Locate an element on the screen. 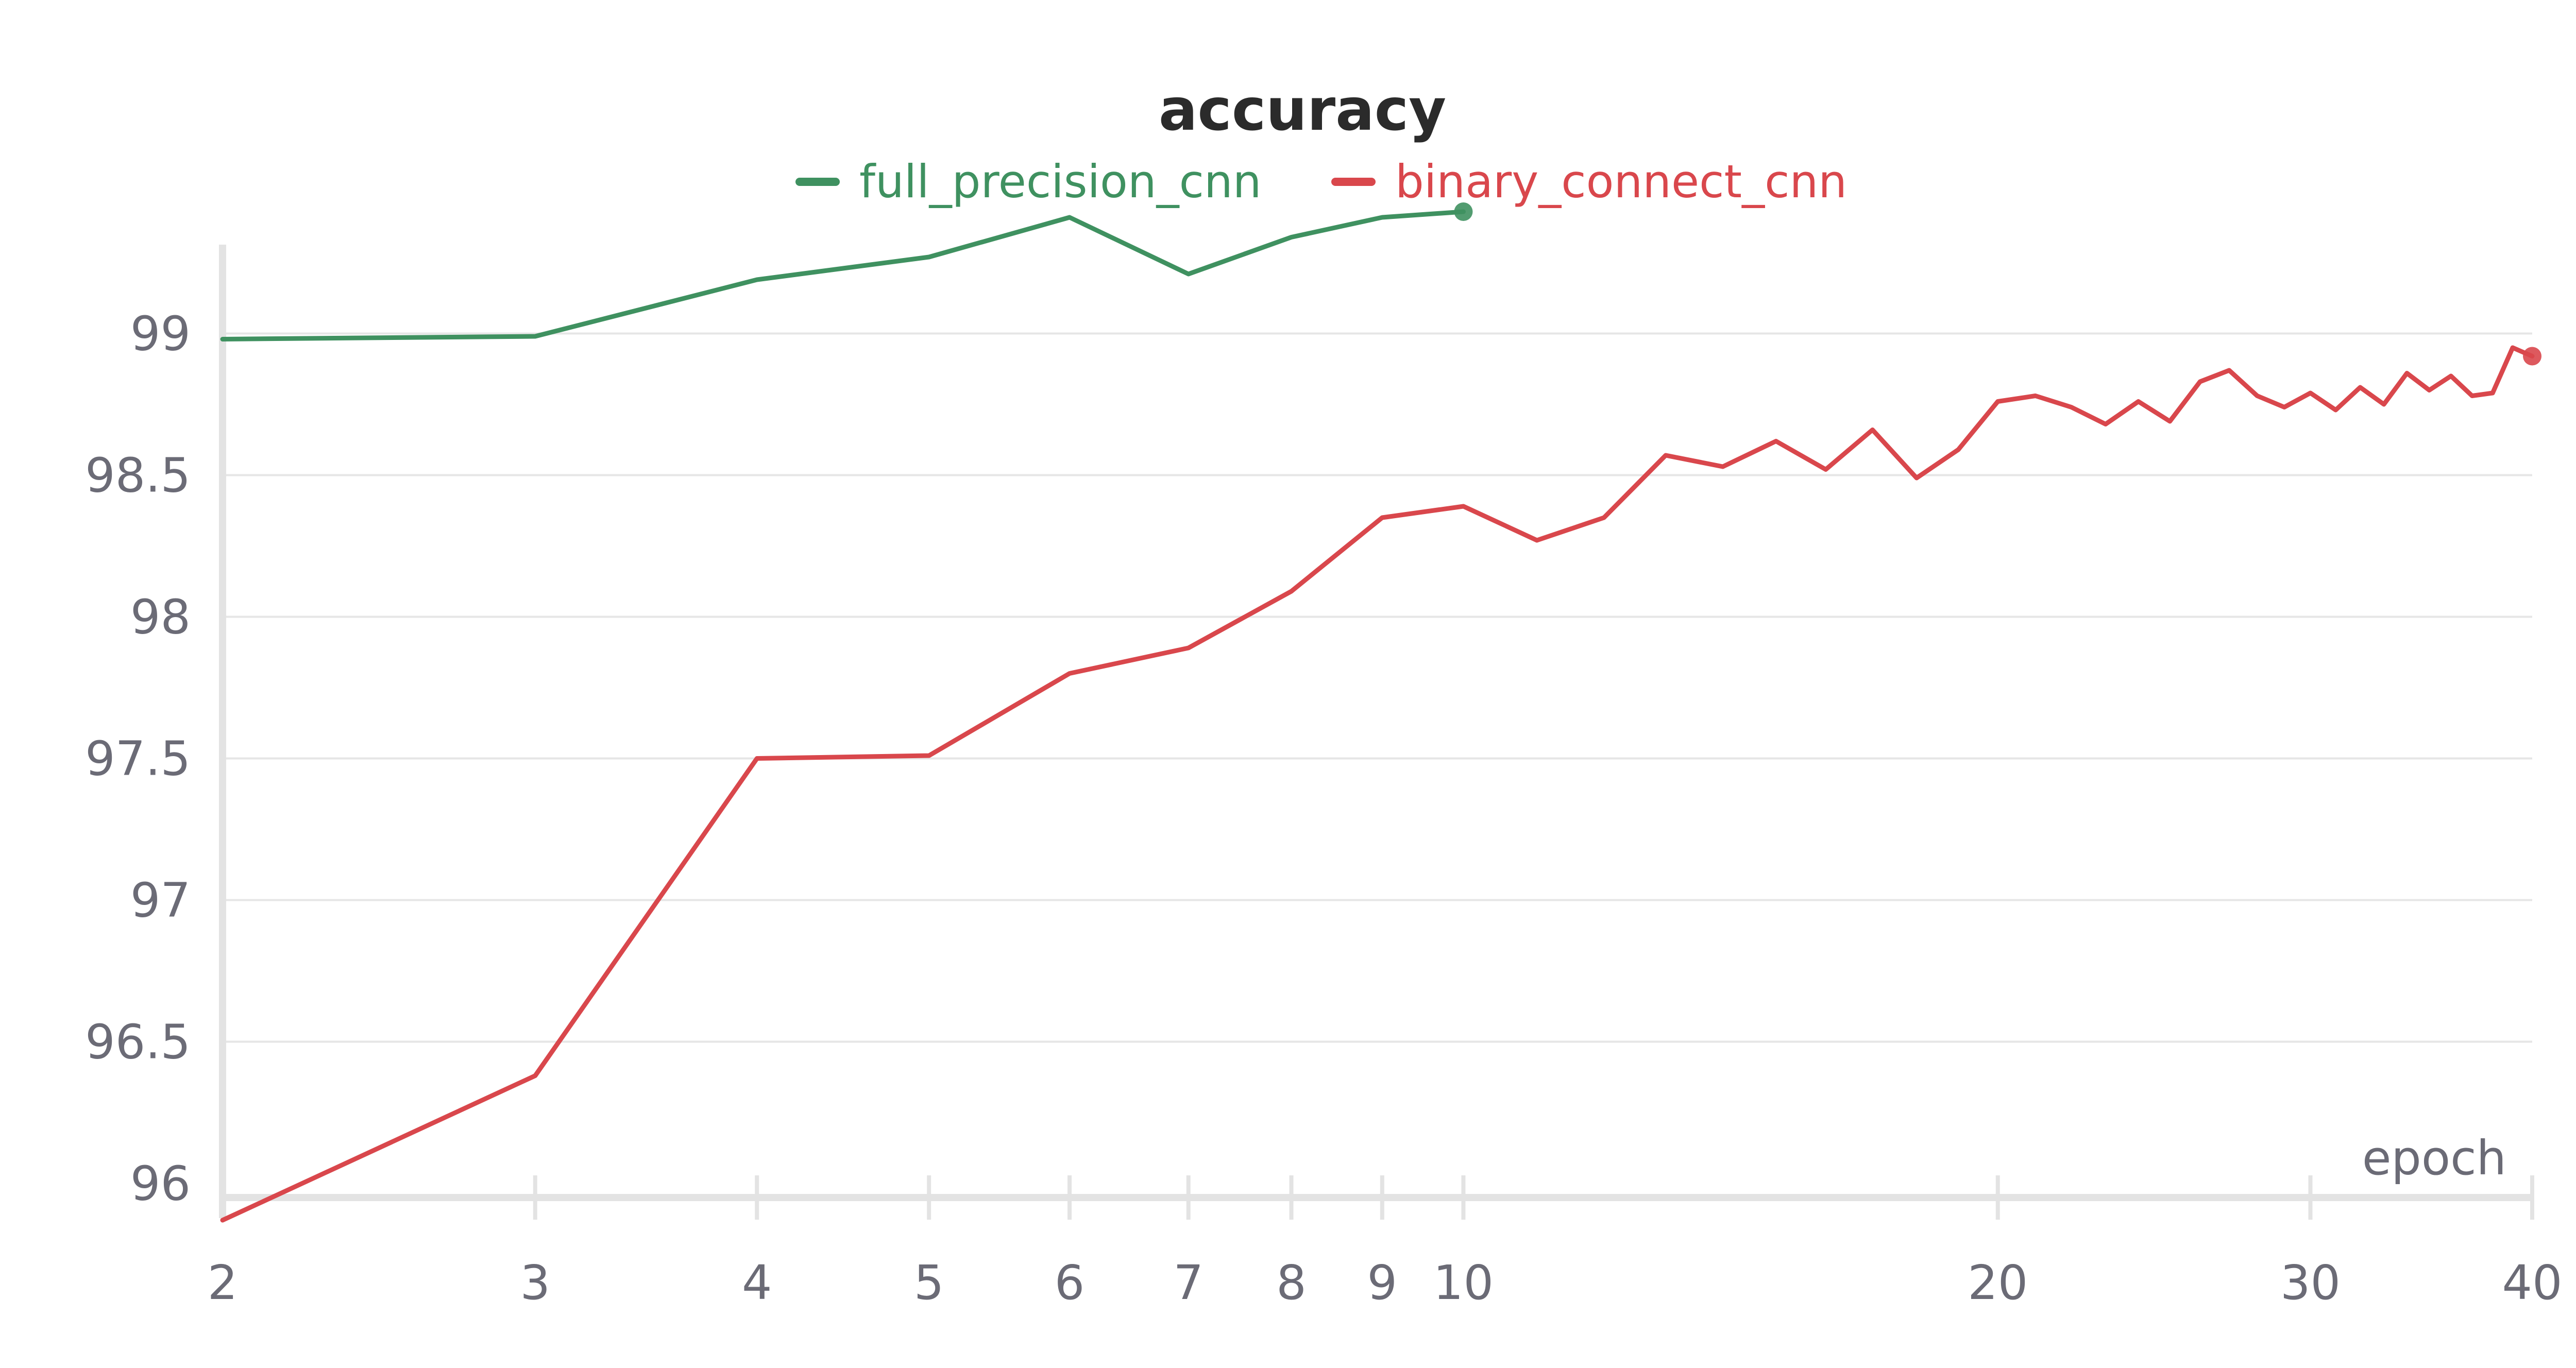 This screenshot has width=2576, height=1368. y-tick-label: 96.5 is located at coordinates (138, 1042).